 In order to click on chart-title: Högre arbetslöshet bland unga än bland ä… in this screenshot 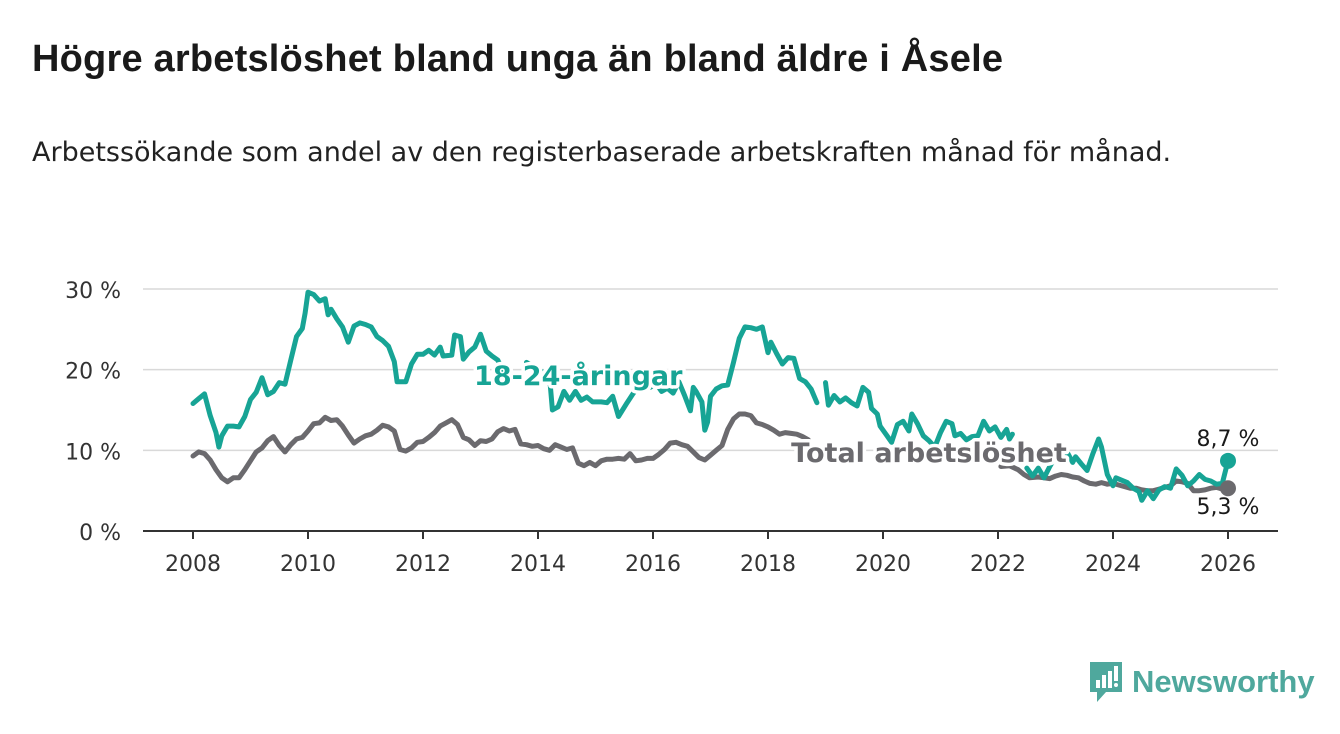, I will do `click(518, 59)`.